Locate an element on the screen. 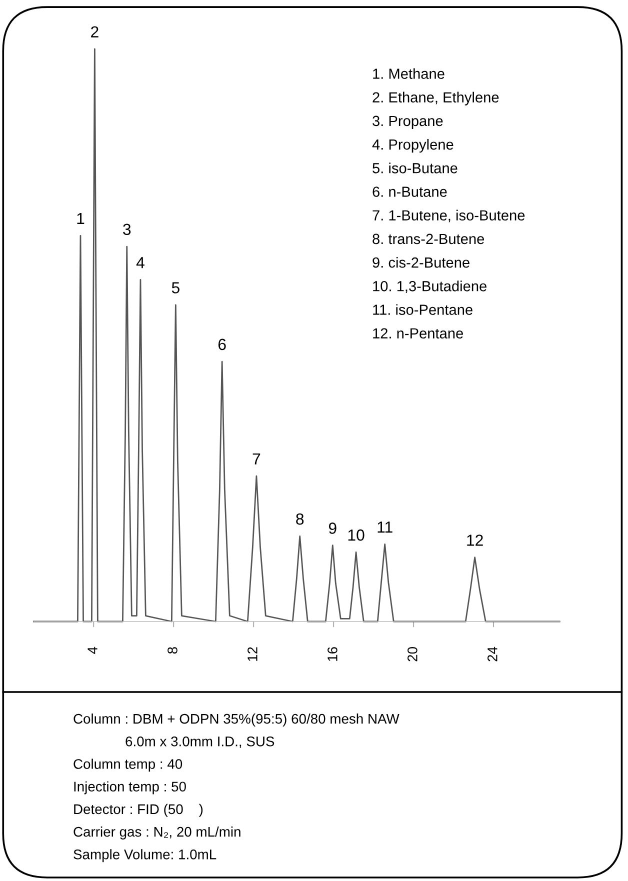  text: Sample Volume: 1.0mL is located at coordinates (145, 855).